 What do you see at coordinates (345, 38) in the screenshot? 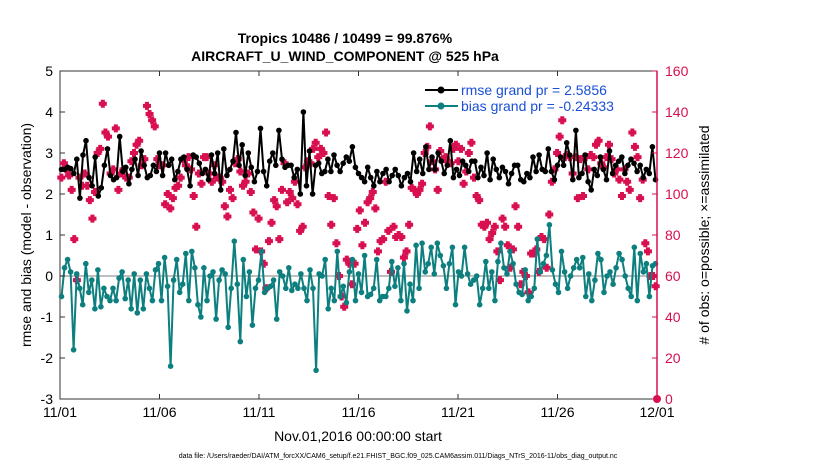
I see `chart-title: Tropics 10486 / 10499 = 99.876%` at bounding box center [345, 38].